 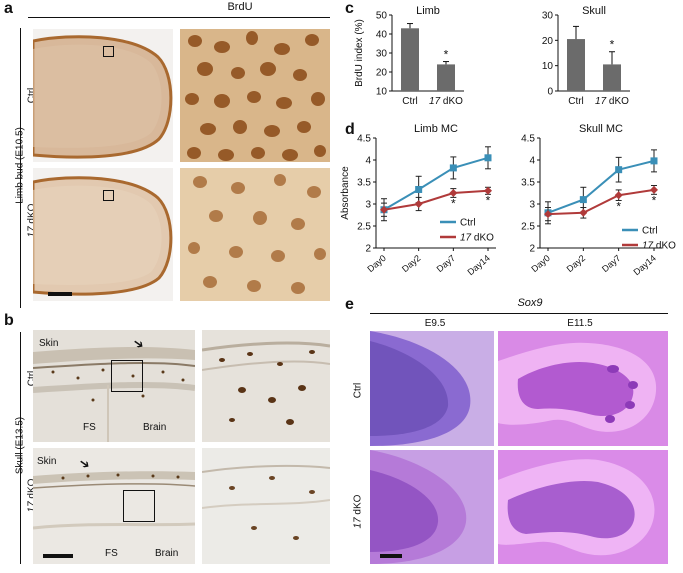 What do you see at coordinates (359, 53) in the screenshot?
I see `y-axis-label: BrdU index (%)` at bounding box center [359, 53].